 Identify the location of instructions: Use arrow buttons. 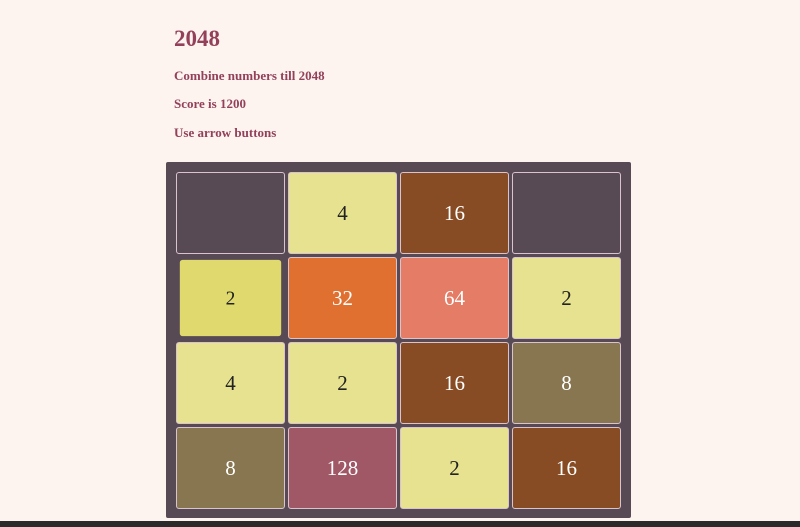
(225, 132).